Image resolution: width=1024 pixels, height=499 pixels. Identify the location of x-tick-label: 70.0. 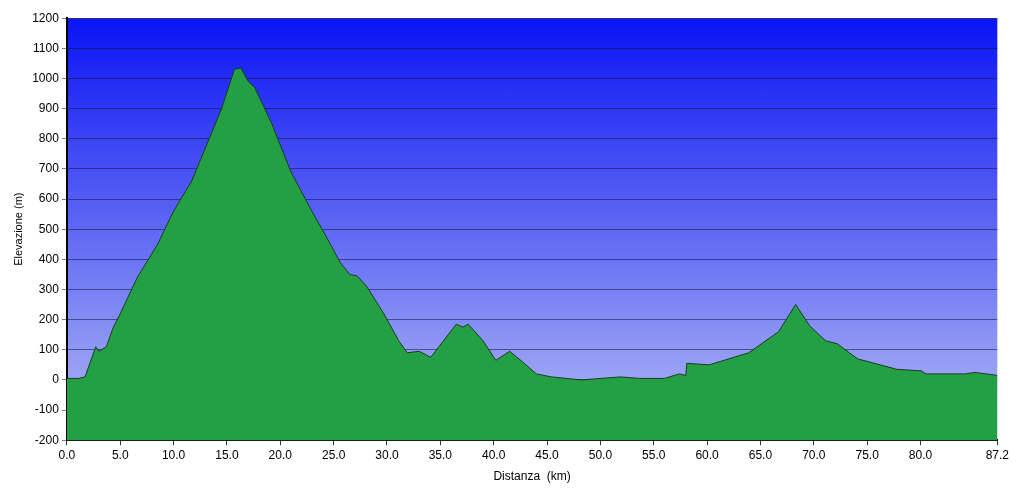
(814, 454).